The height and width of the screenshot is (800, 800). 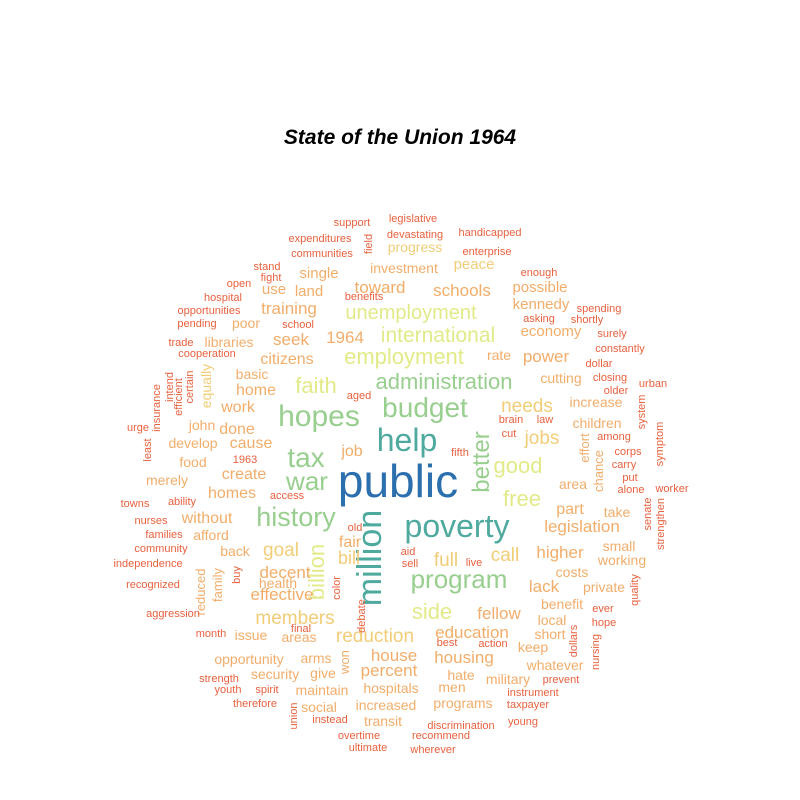 I want to click on word-symptom: symptom, so click(x=660, y=444).